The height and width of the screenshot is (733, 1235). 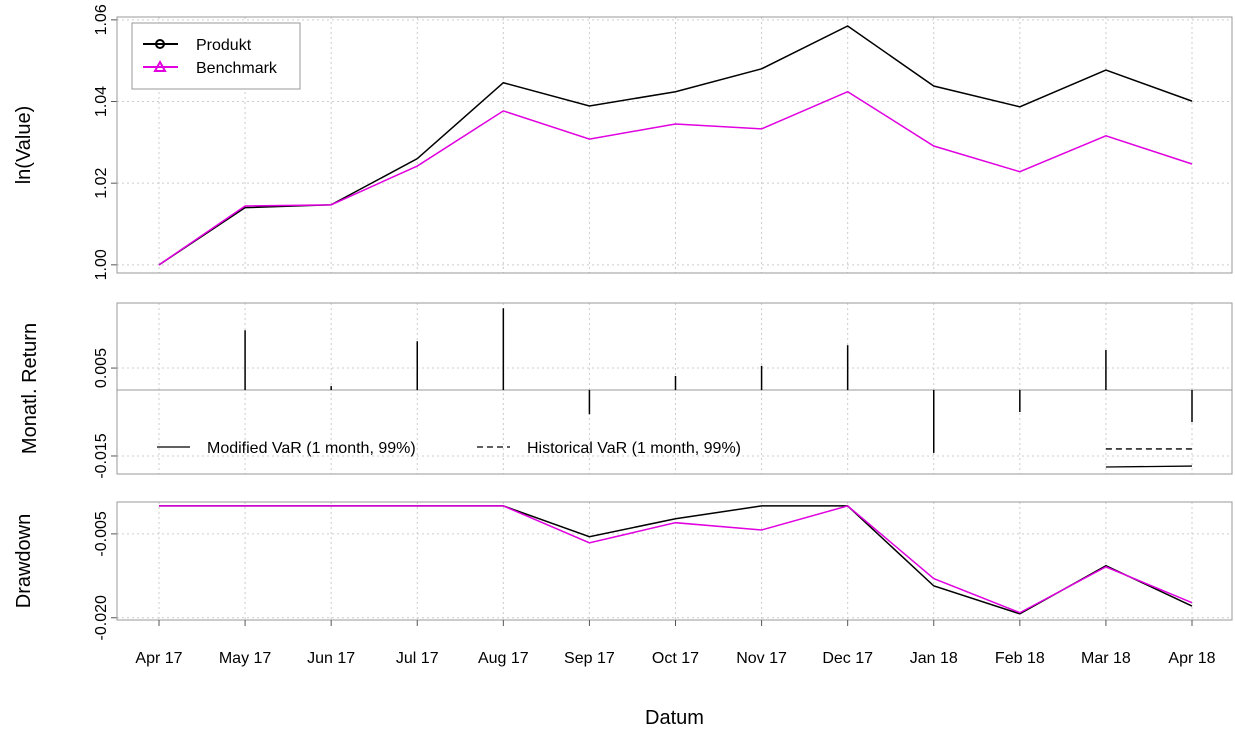 What do you see at coordinates (158, 658) in the screenshot?
I see `x-tick-label: Apr 17` at bounding box center [158, 658].